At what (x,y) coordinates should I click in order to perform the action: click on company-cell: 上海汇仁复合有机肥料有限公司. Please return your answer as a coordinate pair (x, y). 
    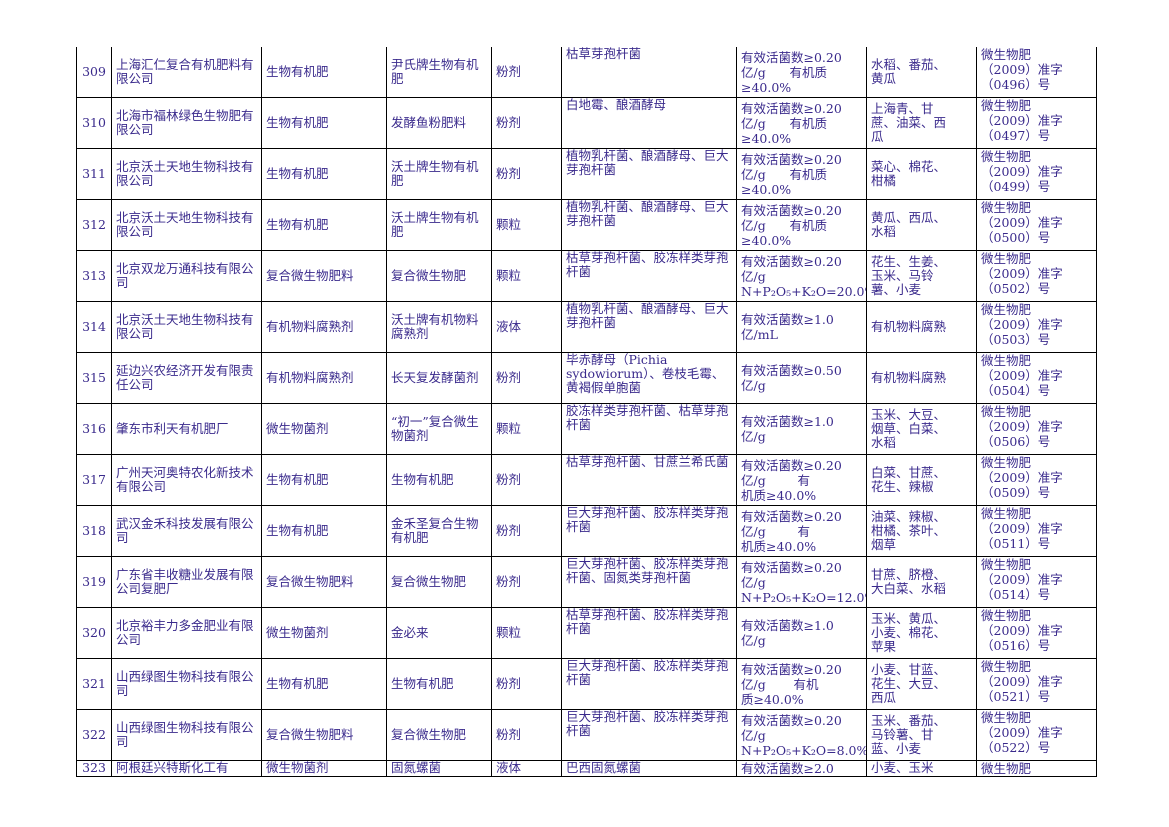
    Looking at the image, I should click on (186, 72).